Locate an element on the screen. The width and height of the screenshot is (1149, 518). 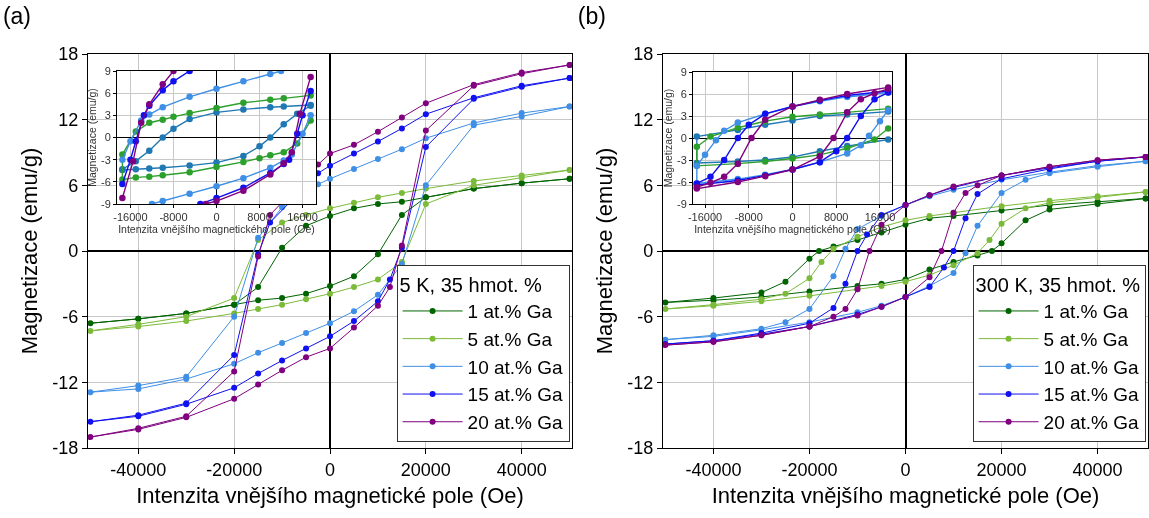
chart-title: (a) is located at coordinates (16, 15).